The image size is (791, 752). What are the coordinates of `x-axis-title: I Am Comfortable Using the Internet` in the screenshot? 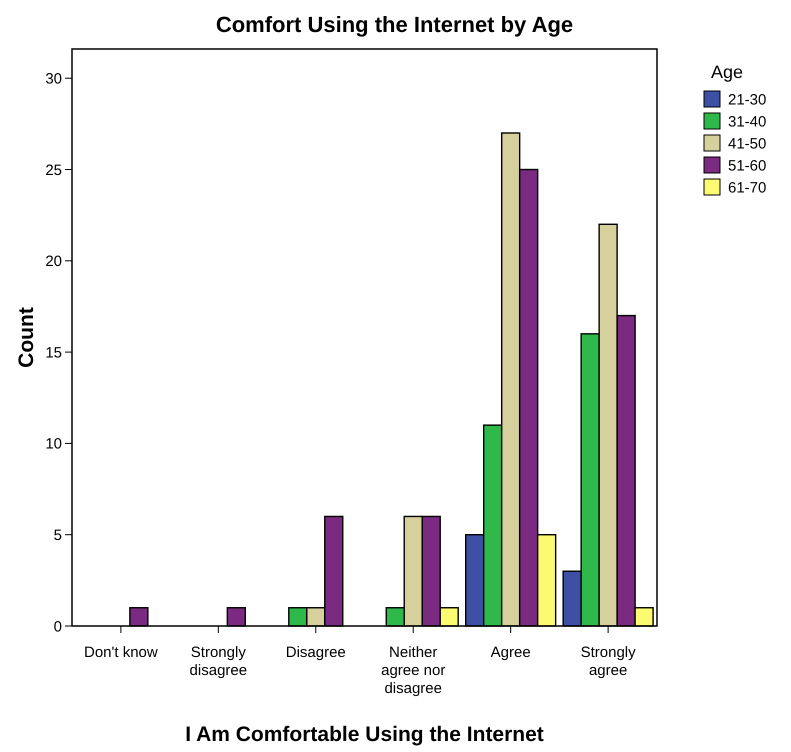 It's located at (364, 734).